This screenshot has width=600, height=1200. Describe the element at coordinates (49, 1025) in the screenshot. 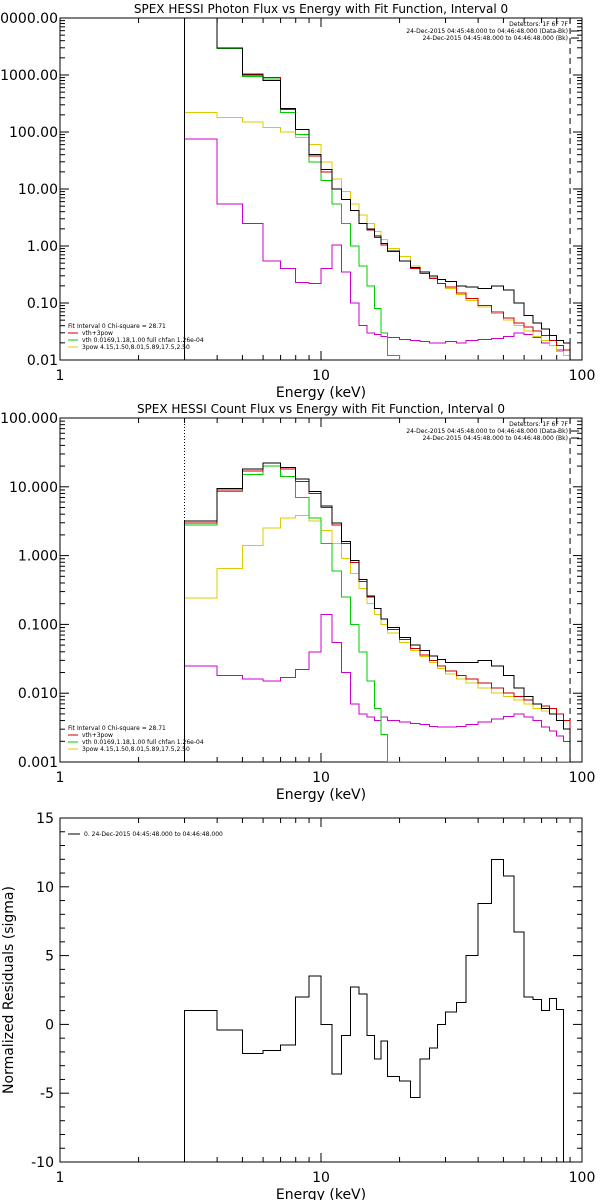

I see `y-tick-label: 0` at that location.